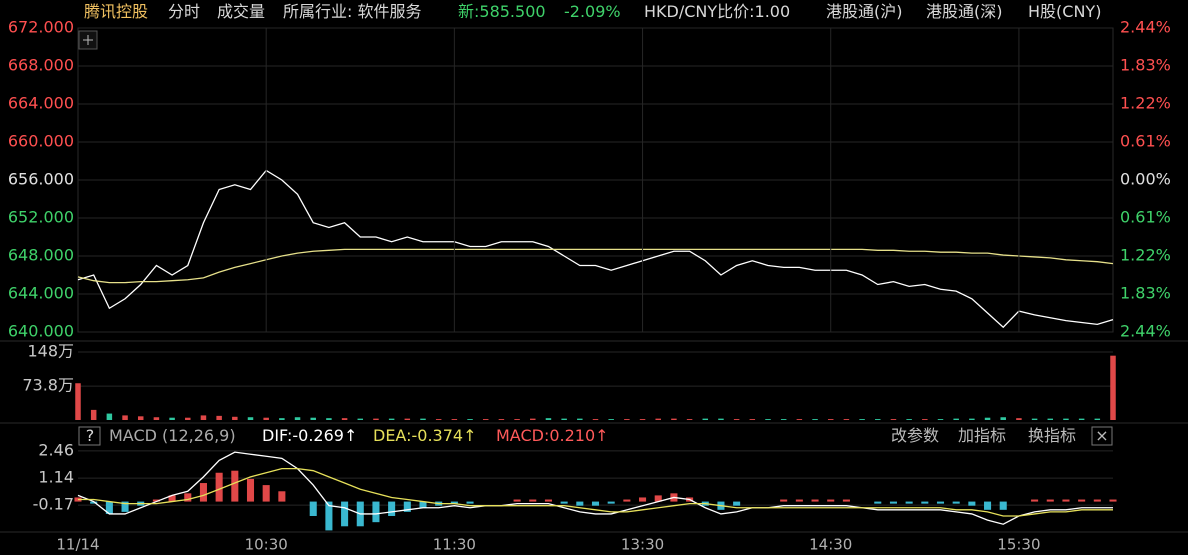  Describe the element at coordinates (425, 435) in the screenshot. I see `legend-entry: DEA:-0.374↑` at that location.